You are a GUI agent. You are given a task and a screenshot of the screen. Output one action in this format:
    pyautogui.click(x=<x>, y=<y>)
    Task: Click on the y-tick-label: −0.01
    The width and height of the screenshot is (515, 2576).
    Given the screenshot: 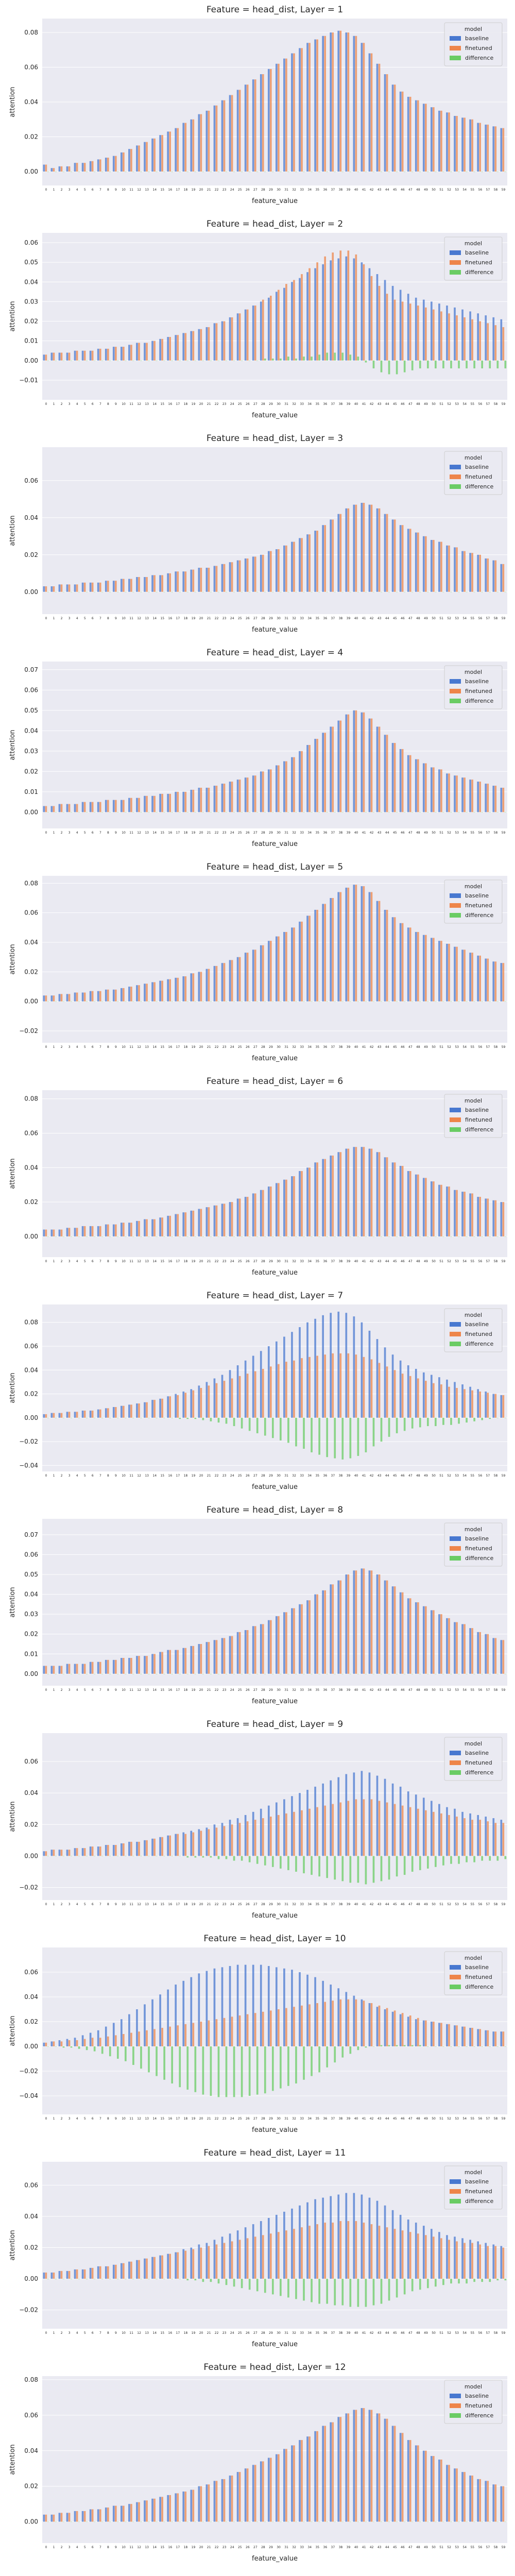 What is the action you would take?
    pyautogui.click(x=29, y=380)
    